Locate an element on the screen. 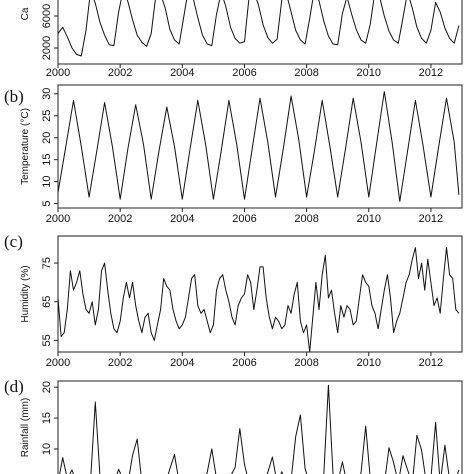 This screenshot has width=474, height=474. y-tick-label: 55 is located at coordinates (47, 340).